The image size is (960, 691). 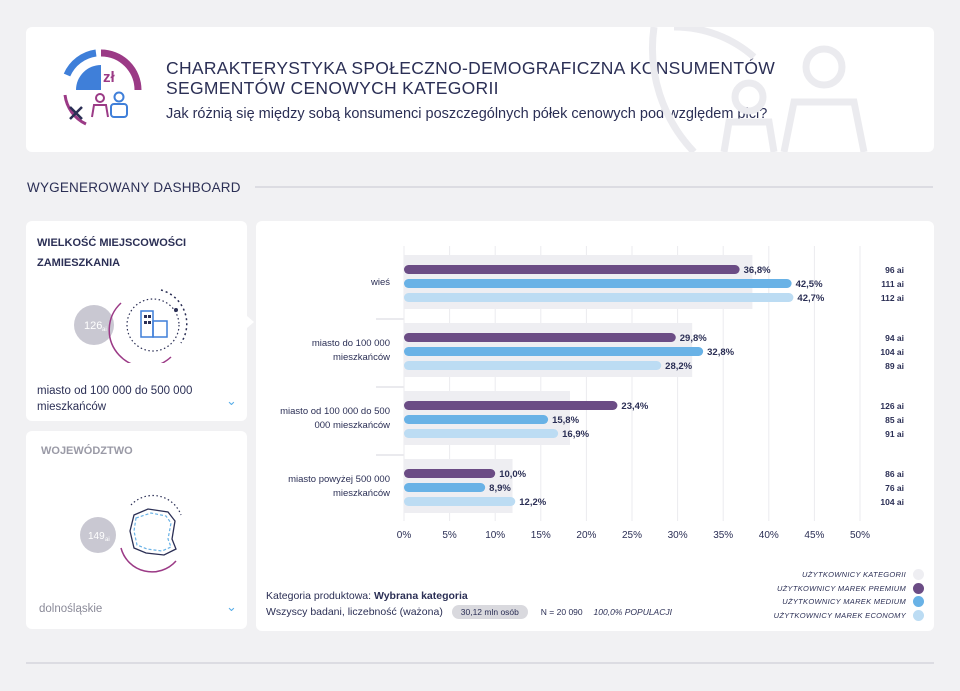 I want to click on category-info: Kategoria produktowa: Wybrana kategoria, so click(x=367, y=596).